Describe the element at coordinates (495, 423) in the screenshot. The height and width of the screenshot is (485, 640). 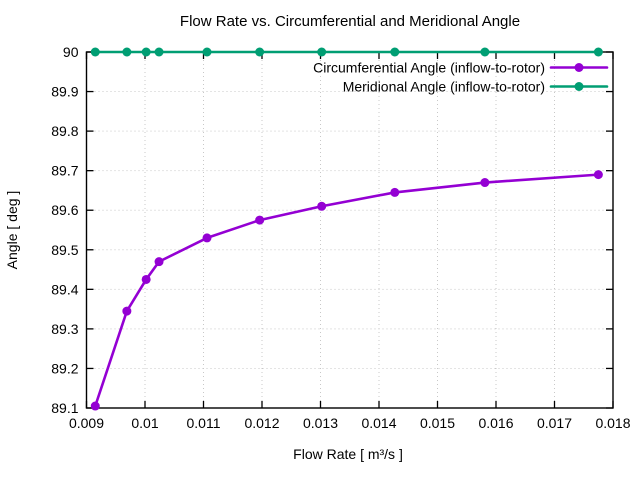
I see `x-tick-label: 0.016` at that location.